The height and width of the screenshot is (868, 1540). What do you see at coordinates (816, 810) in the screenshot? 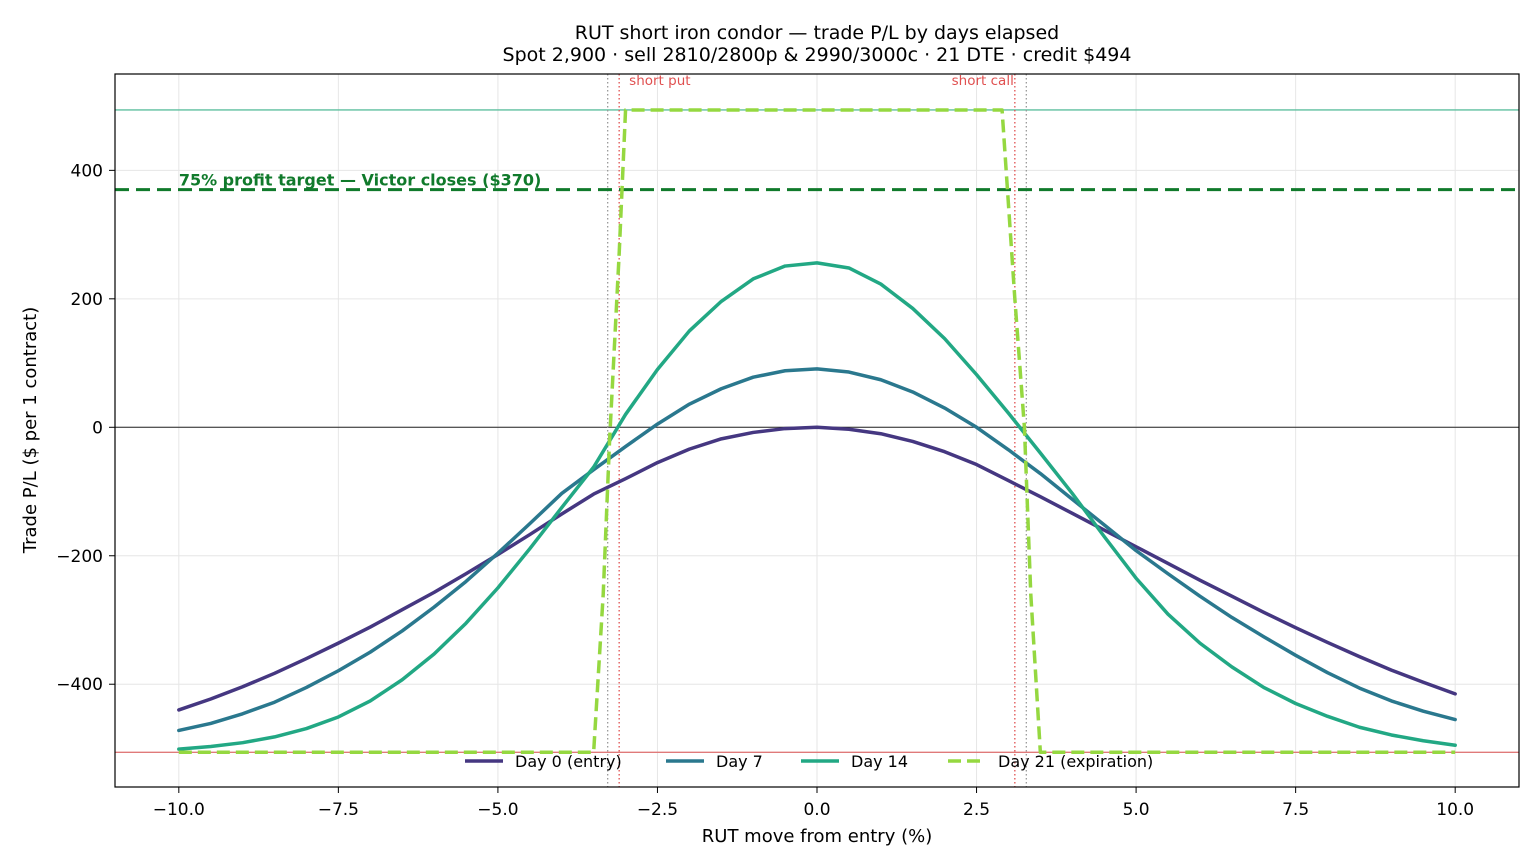
I see `x-tick-label: 0.0` at bounding box center [816, 810].